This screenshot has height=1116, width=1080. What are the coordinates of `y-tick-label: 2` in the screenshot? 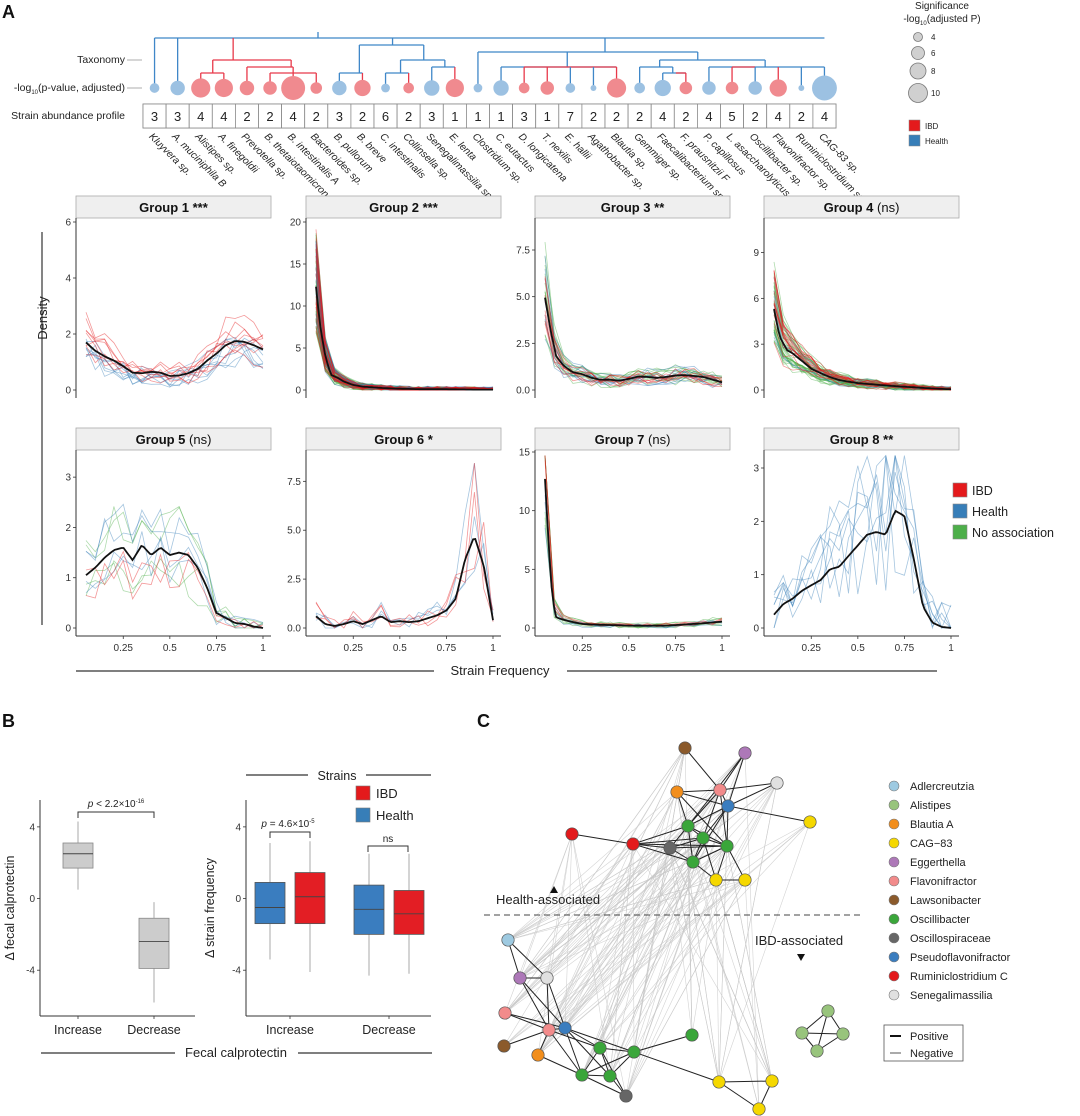 It's located at (756, 522).